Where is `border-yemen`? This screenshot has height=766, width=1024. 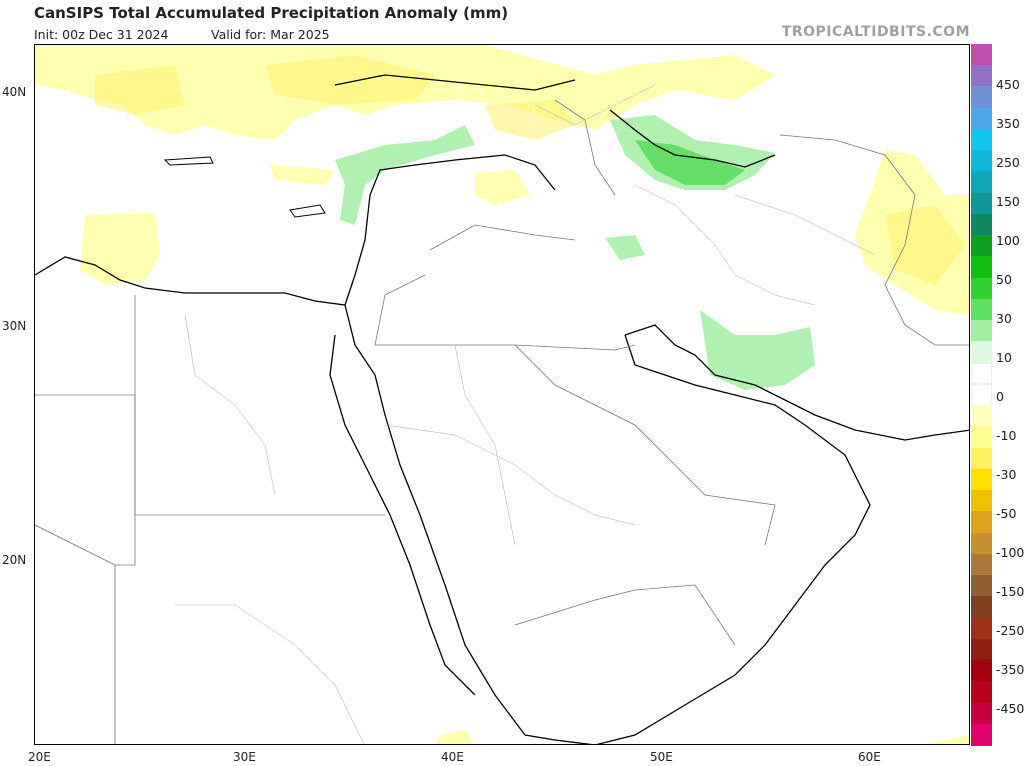 border-yemen is located at coordinates (625, 615).